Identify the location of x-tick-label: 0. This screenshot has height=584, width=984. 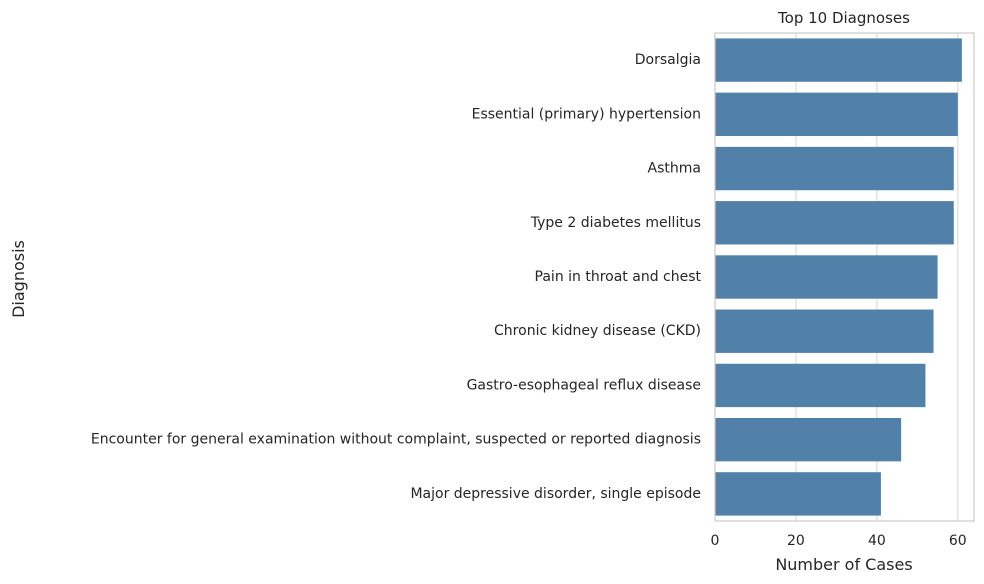
(715, 541).